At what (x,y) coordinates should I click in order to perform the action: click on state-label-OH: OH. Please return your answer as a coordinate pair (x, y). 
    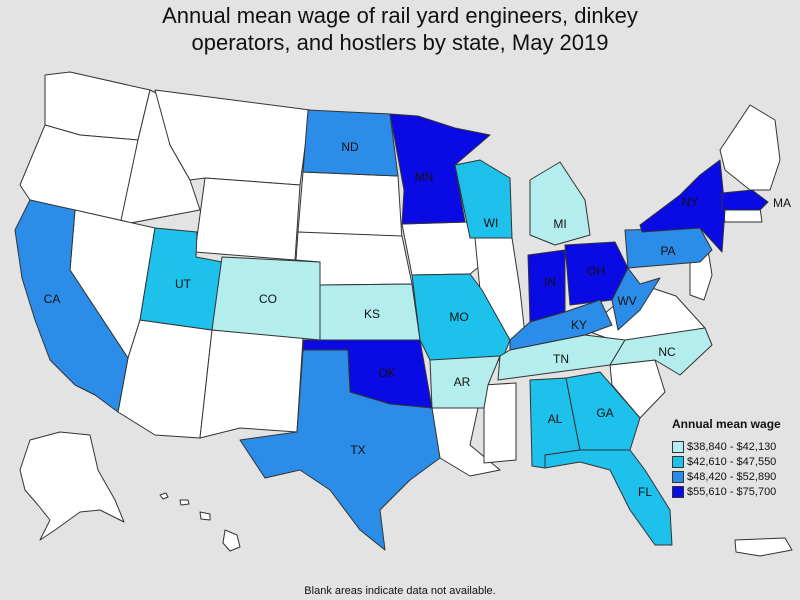
    Looking at the image, I should click on (596, 271).